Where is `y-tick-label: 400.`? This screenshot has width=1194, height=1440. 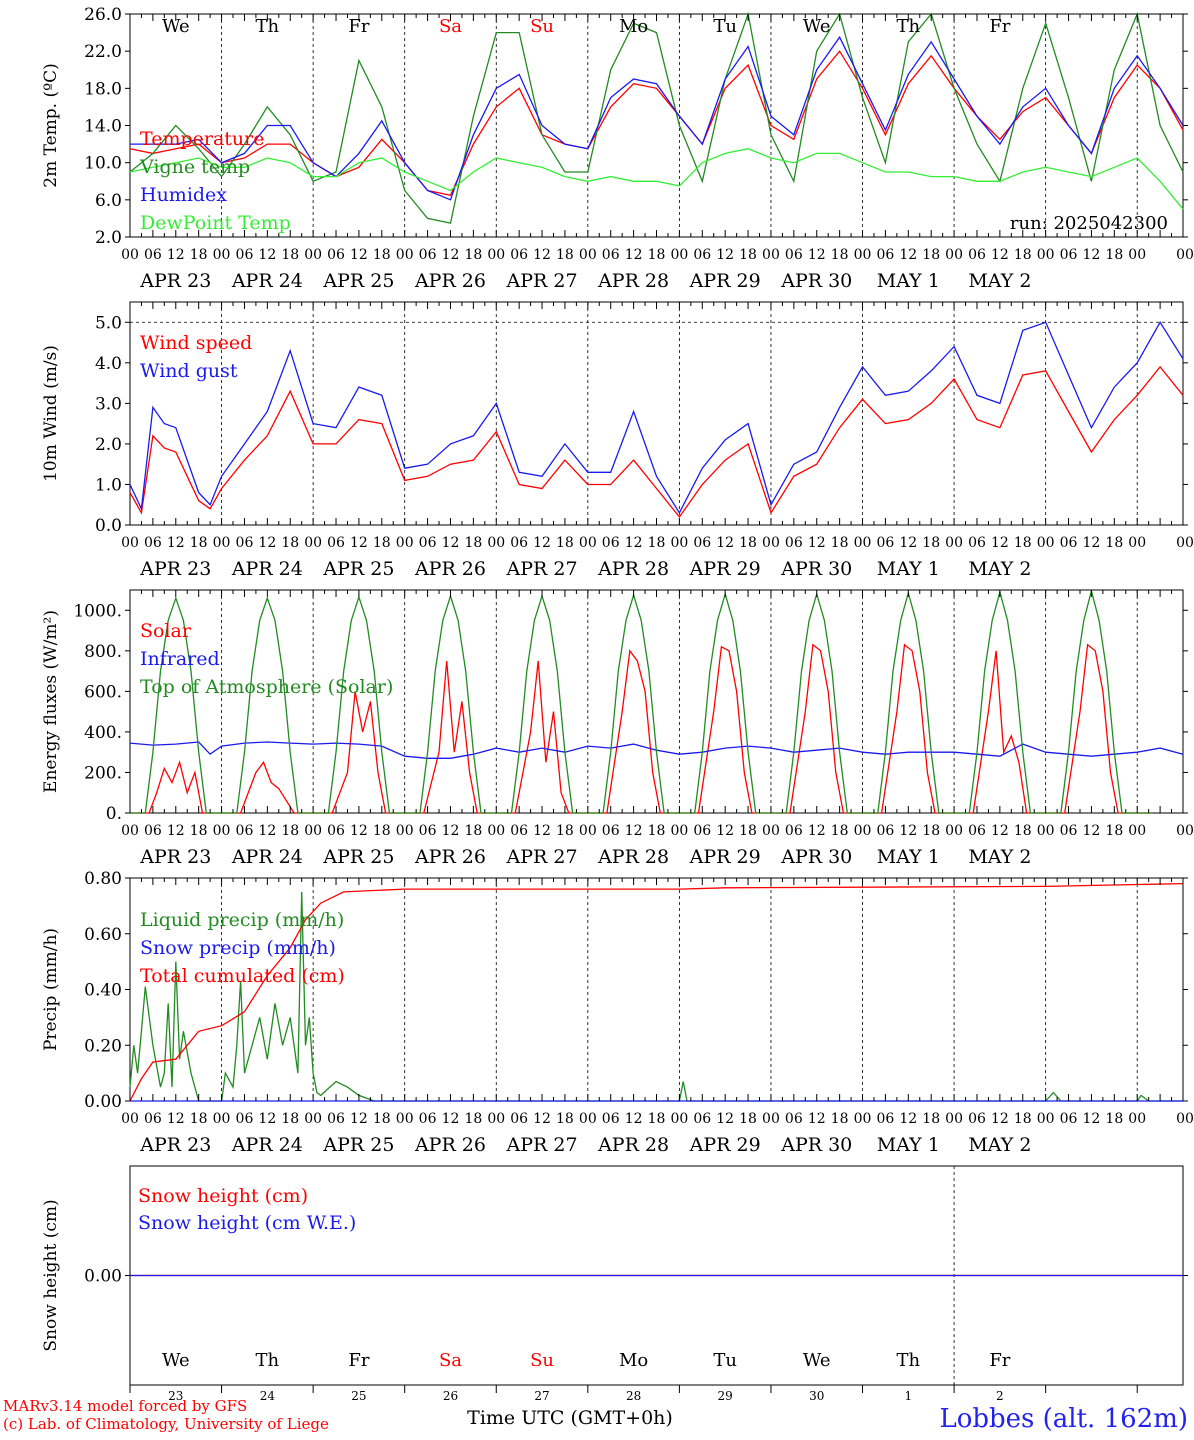 y-tick-label: 400. is located at coordinates (103, 733).